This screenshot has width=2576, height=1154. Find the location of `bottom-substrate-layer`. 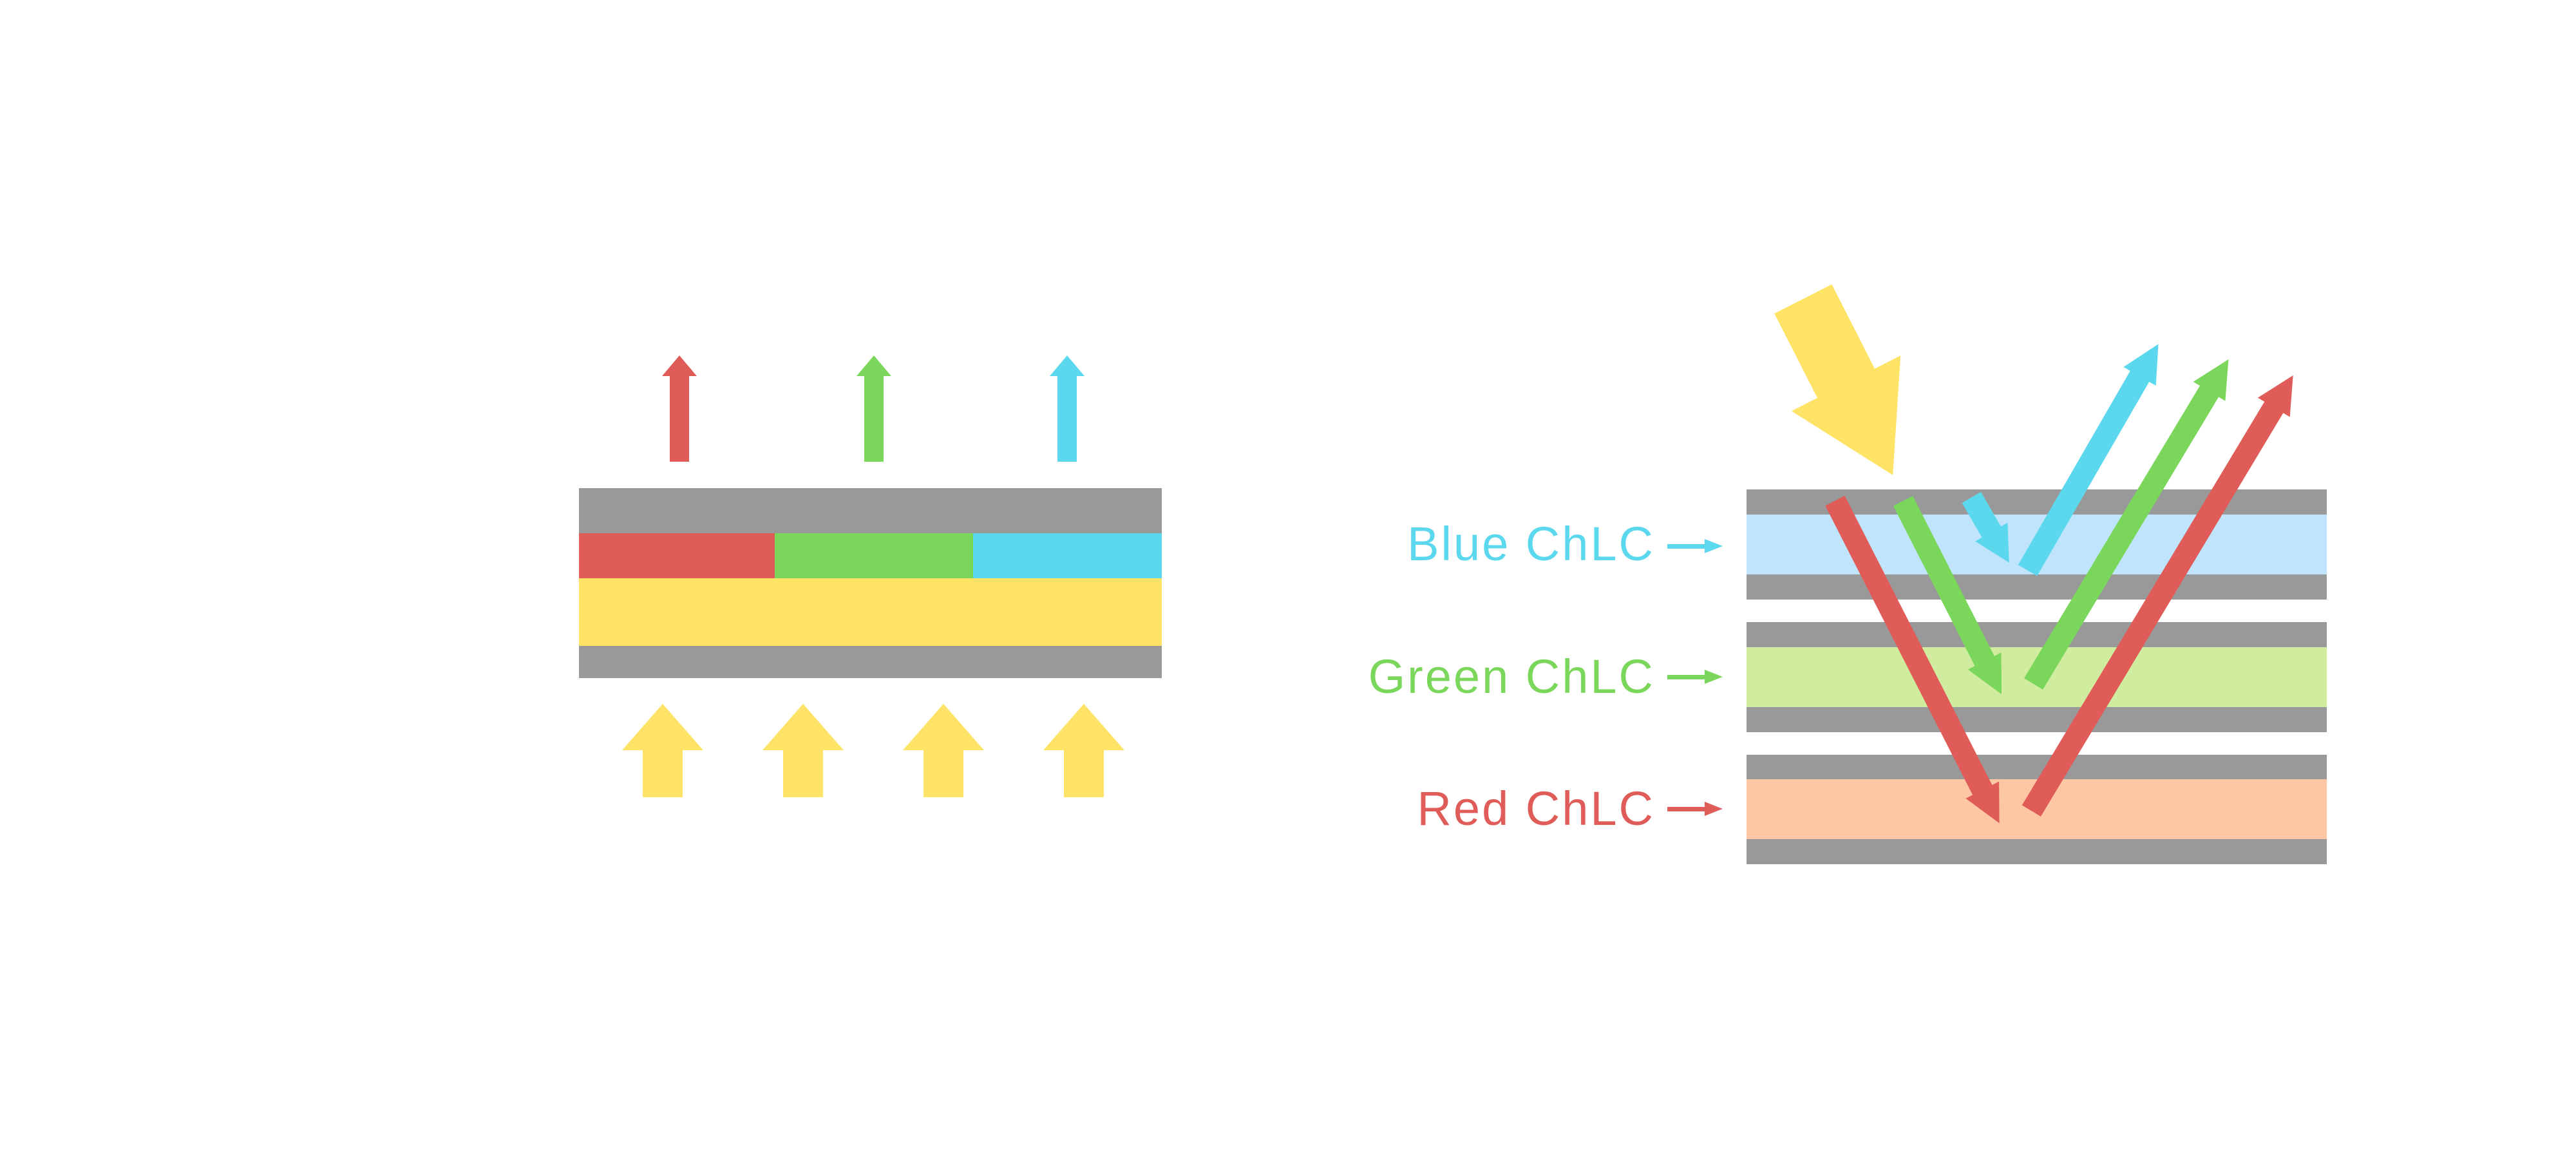

bottom-substrate-layer is located at coordinates (871, 662).